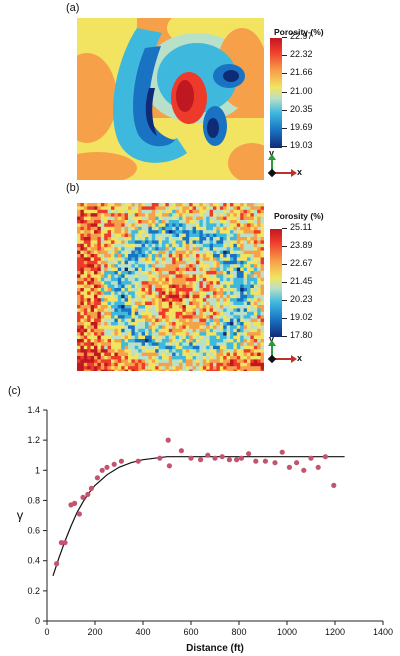 This screenshot has height=656, width=400. What do you see at coordinates (215, 648) in the screenshot?
I see `x-axis-label: Distance (ft)` at bounding box center [215, 648].